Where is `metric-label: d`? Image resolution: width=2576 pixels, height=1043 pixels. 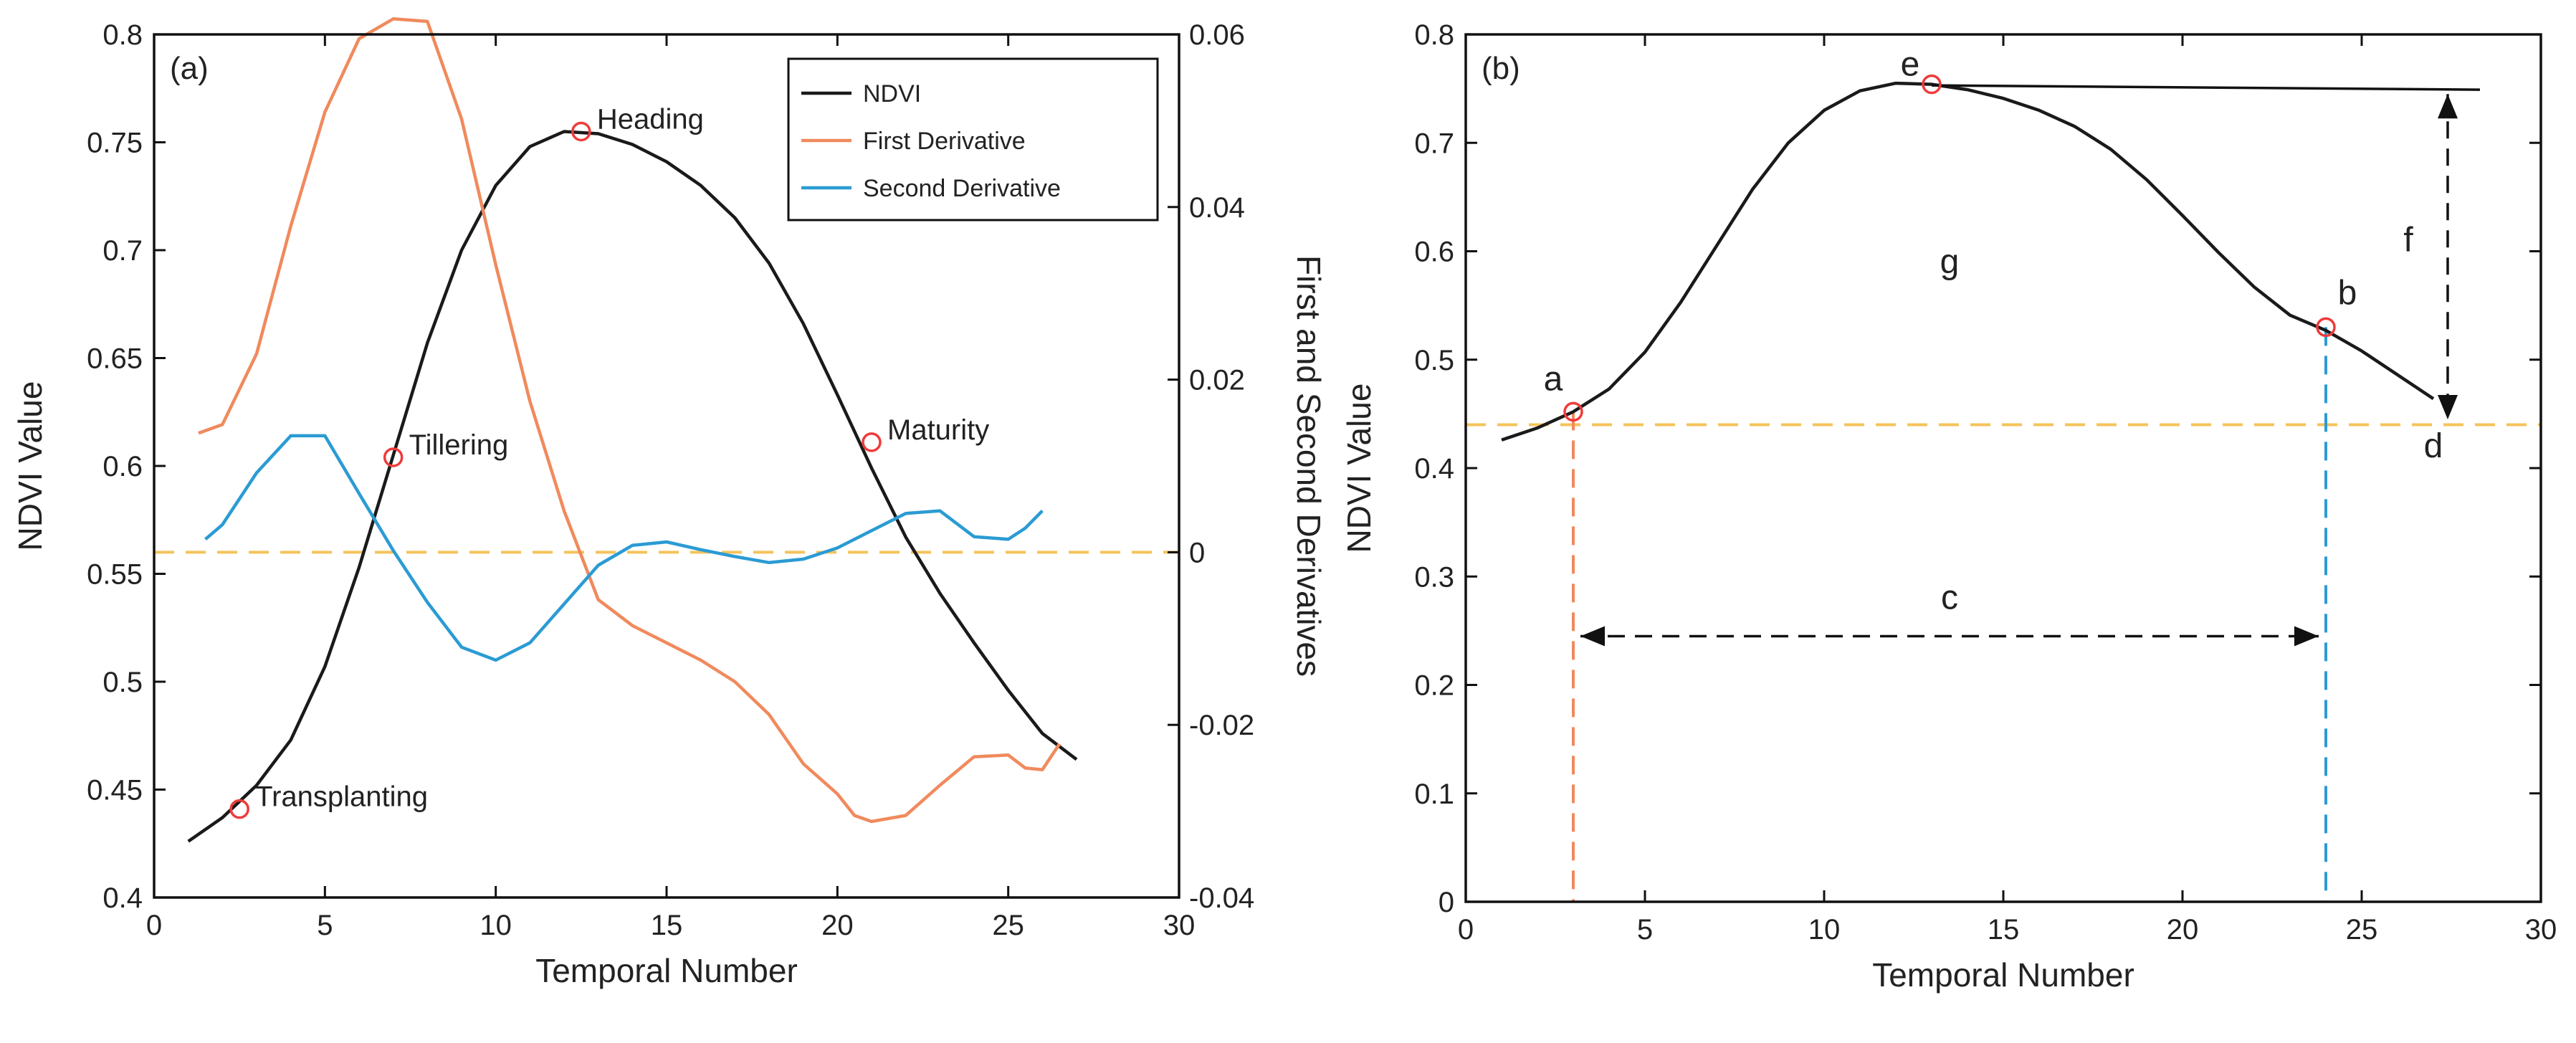 metric-label: d is located at coordinates (2433, 446).